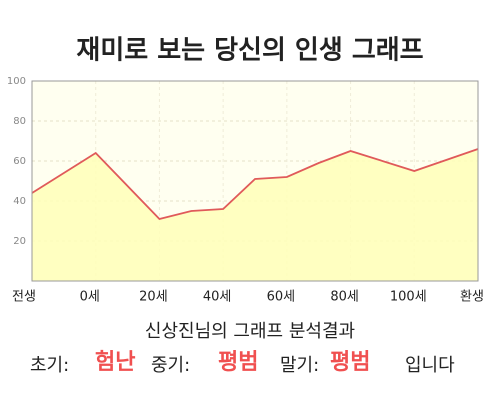 The width and height of the screenshot is (500, 400). What do you see at coordinates (24, 297) in the screenshot?
I see `x-tick-label: 전생` at bounding box center [24, 297].